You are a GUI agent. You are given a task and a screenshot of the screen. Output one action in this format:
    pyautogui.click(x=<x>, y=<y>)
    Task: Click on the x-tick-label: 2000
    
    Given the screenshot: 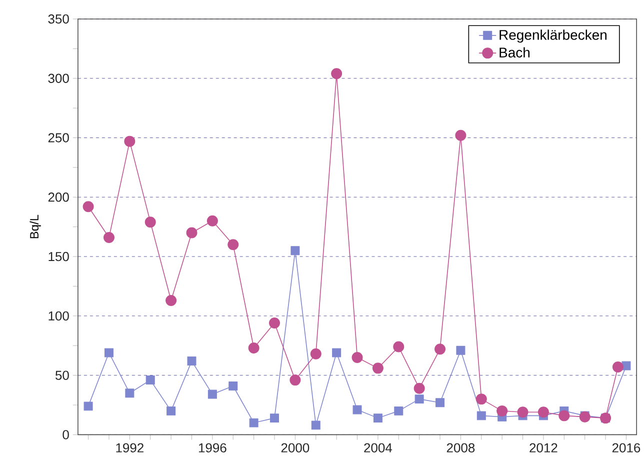 What is the action you would take?
    pyautogui.click(x=295, y=448)
    